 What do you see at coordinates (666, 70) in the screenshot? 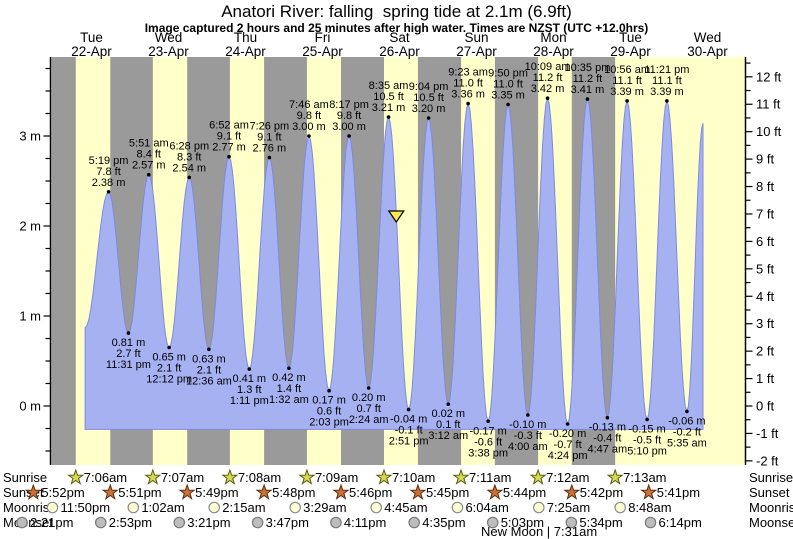
I see `high-tide-label: 11:21 pm` at bounding box center [666, 70].